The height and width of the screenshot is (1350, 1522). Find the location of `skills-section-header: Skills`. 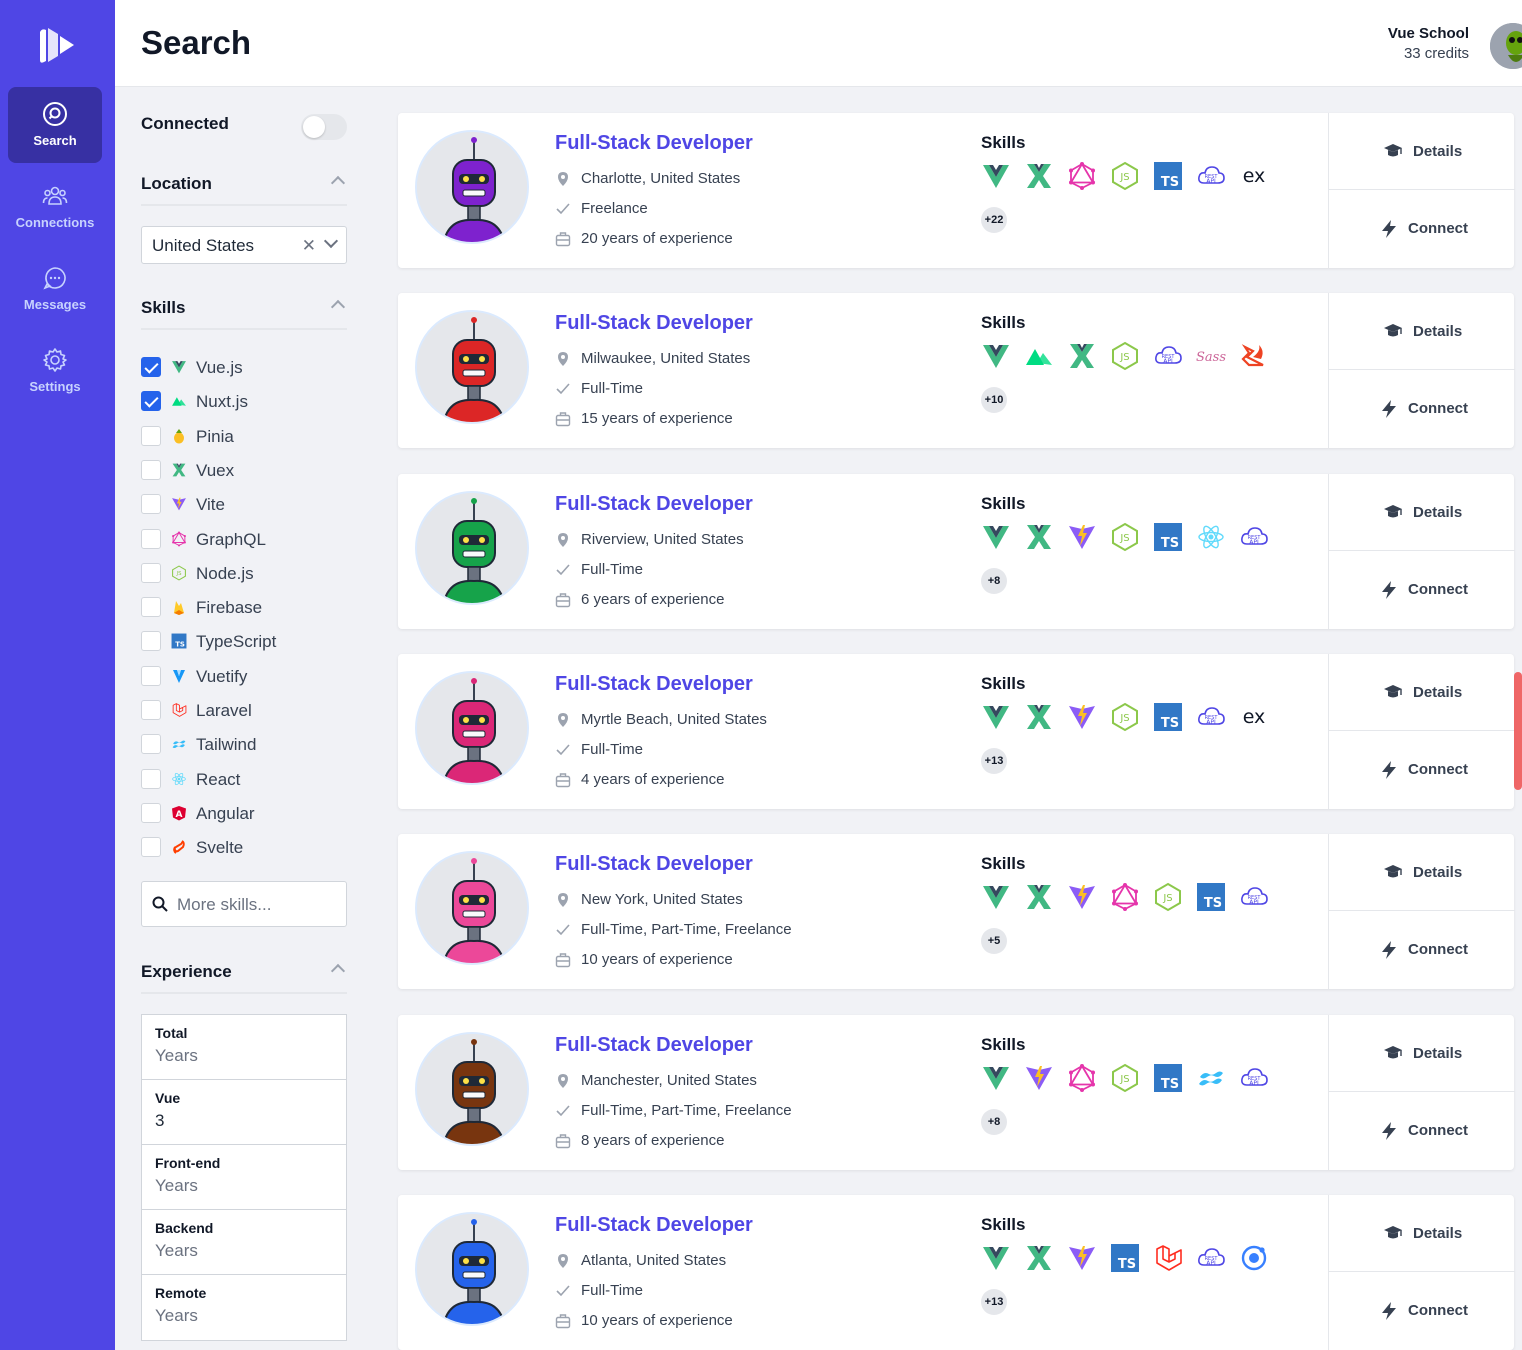

skills-section-header: Skills is located at coordinates (244, 314).